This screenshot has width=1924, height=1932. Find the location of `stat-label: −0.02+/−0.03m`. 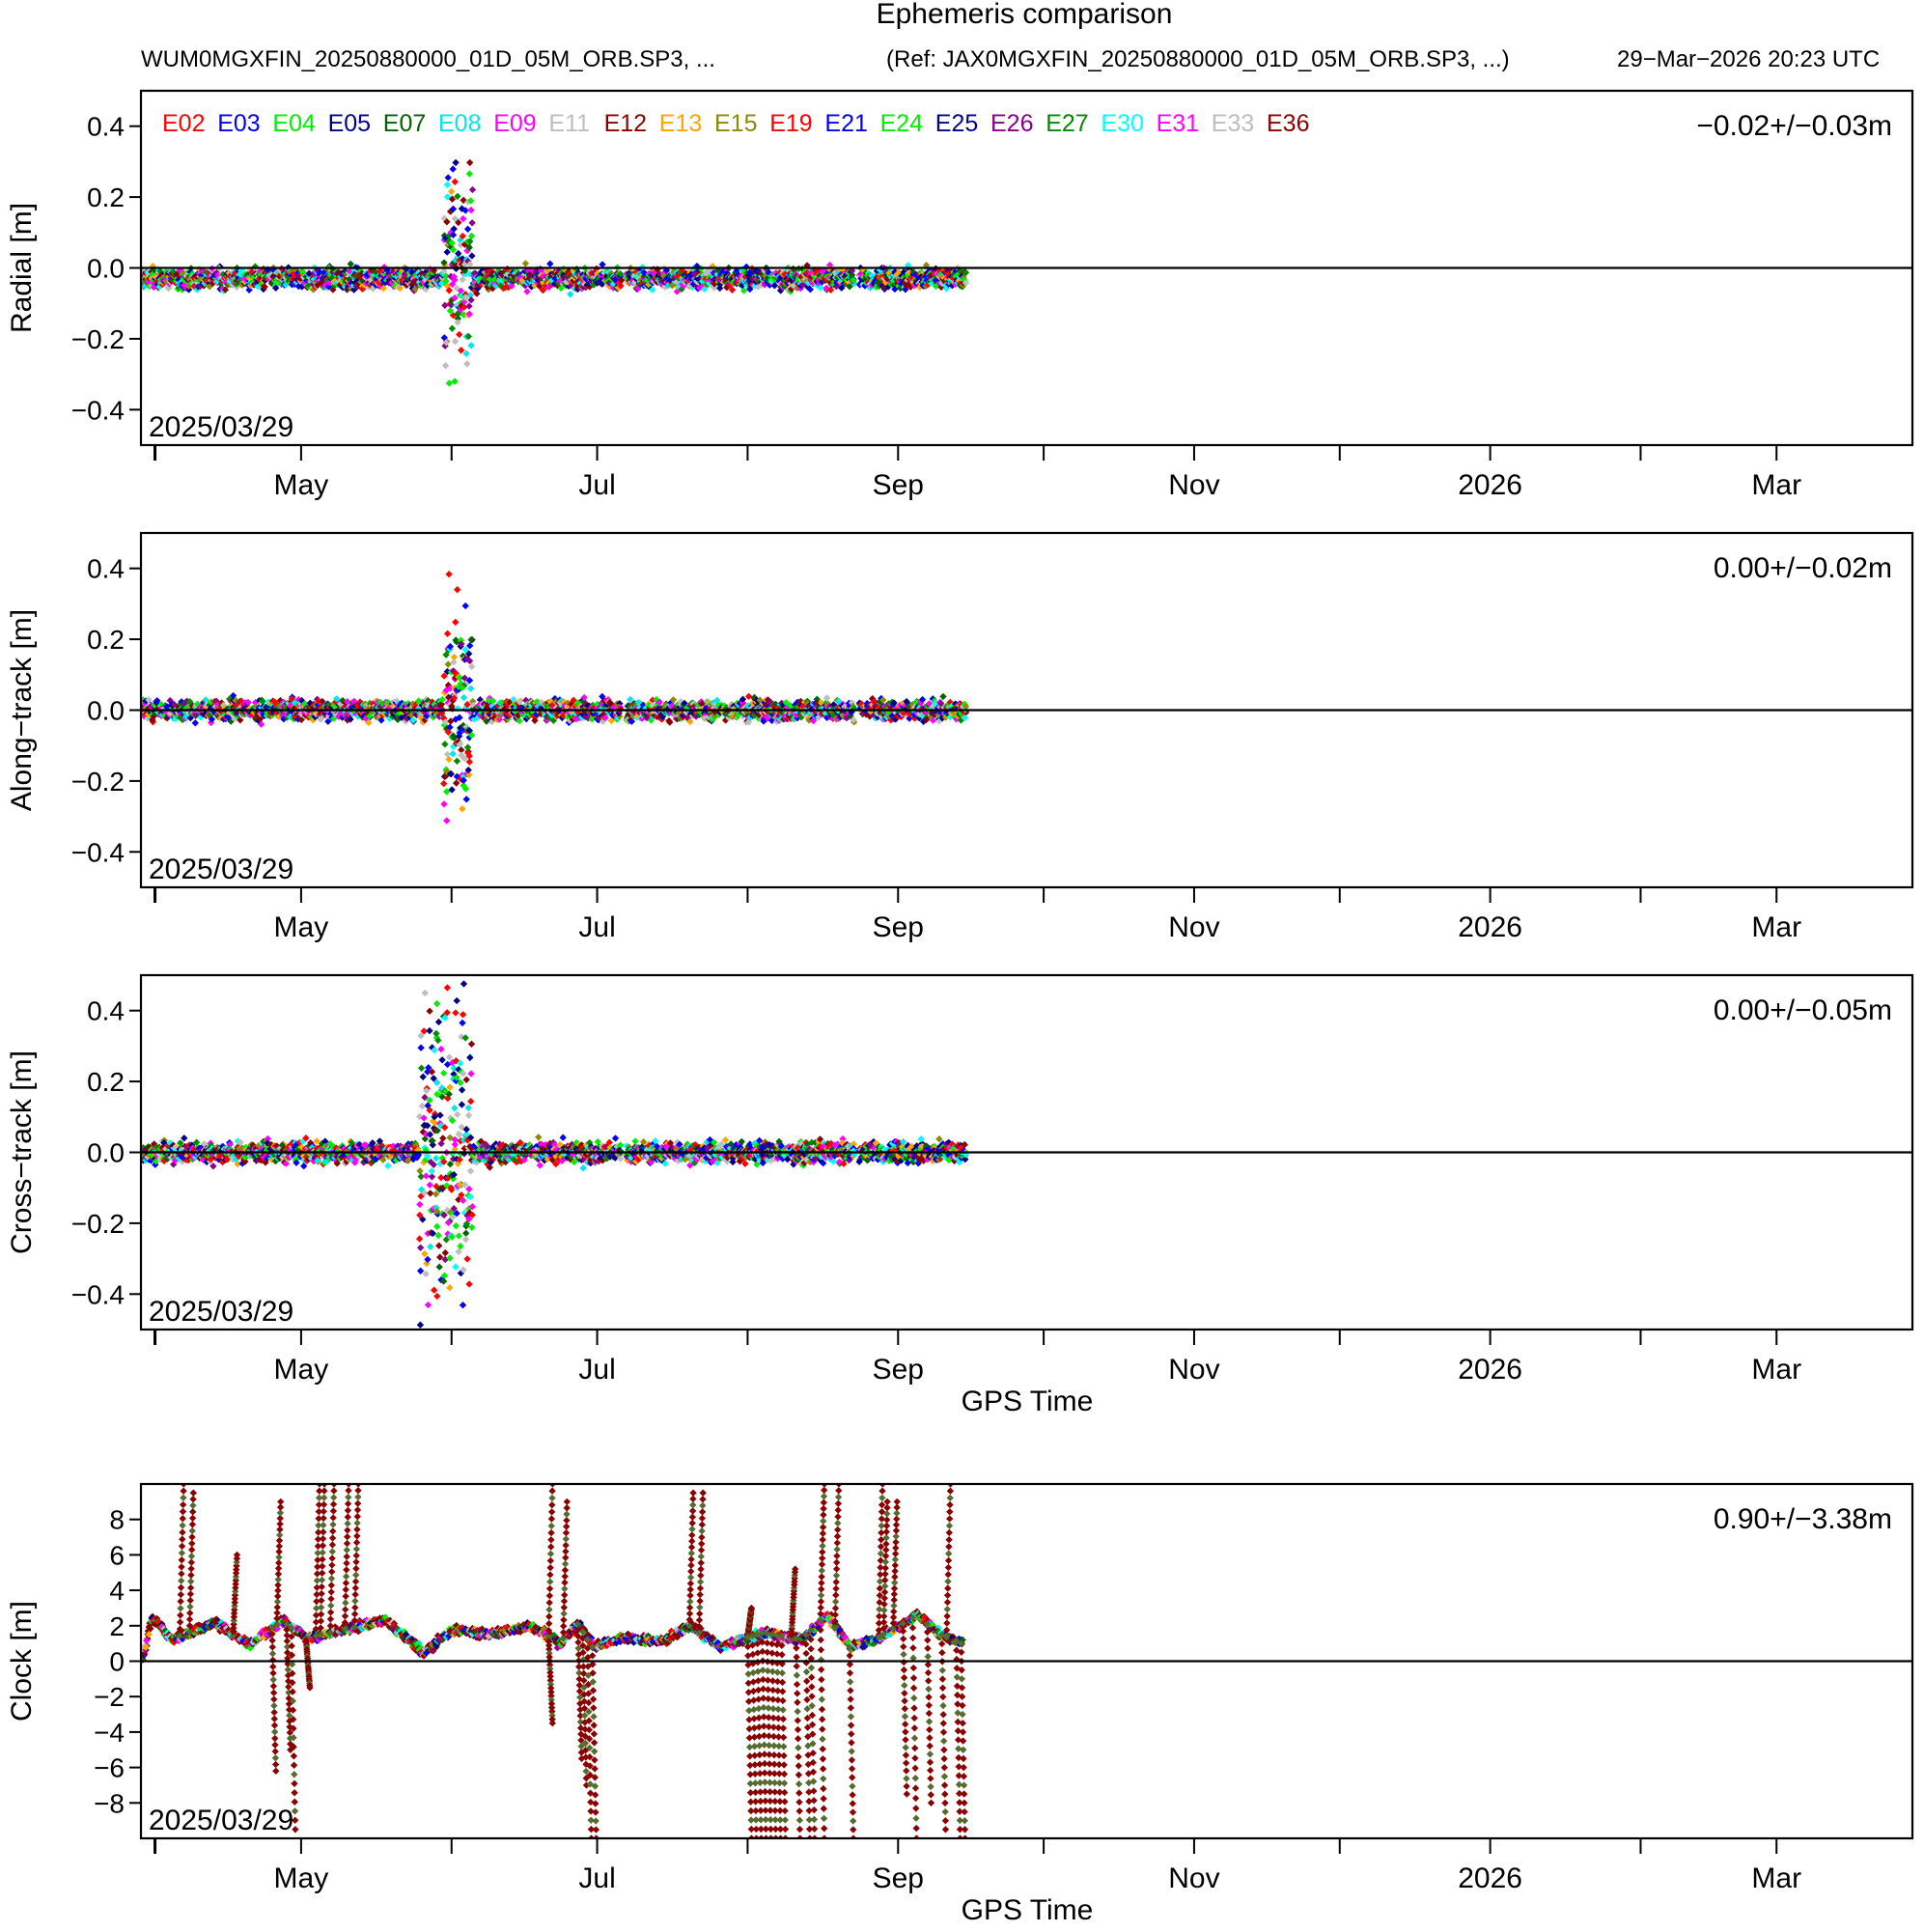

stat-label: −0.02+/−0.03m is located at coordinates (1794, 126).